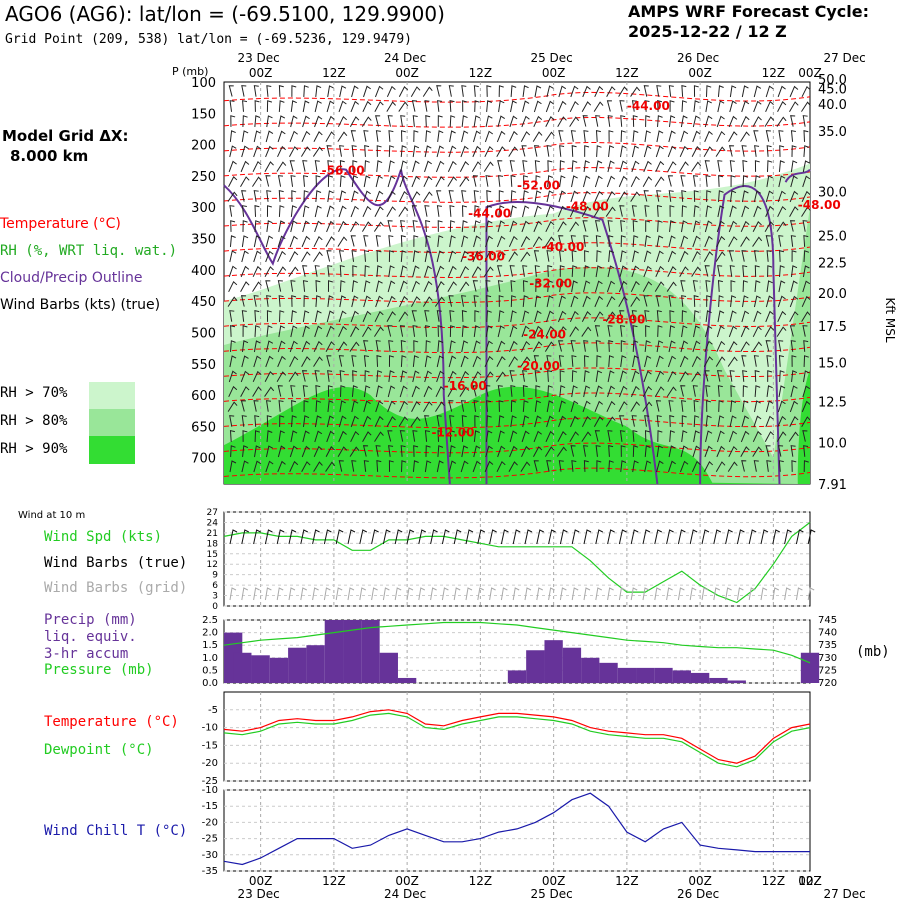 This screenshot has height=900, width=900. I want to click on kft-tick-12: 7.91, so click(832, 485).